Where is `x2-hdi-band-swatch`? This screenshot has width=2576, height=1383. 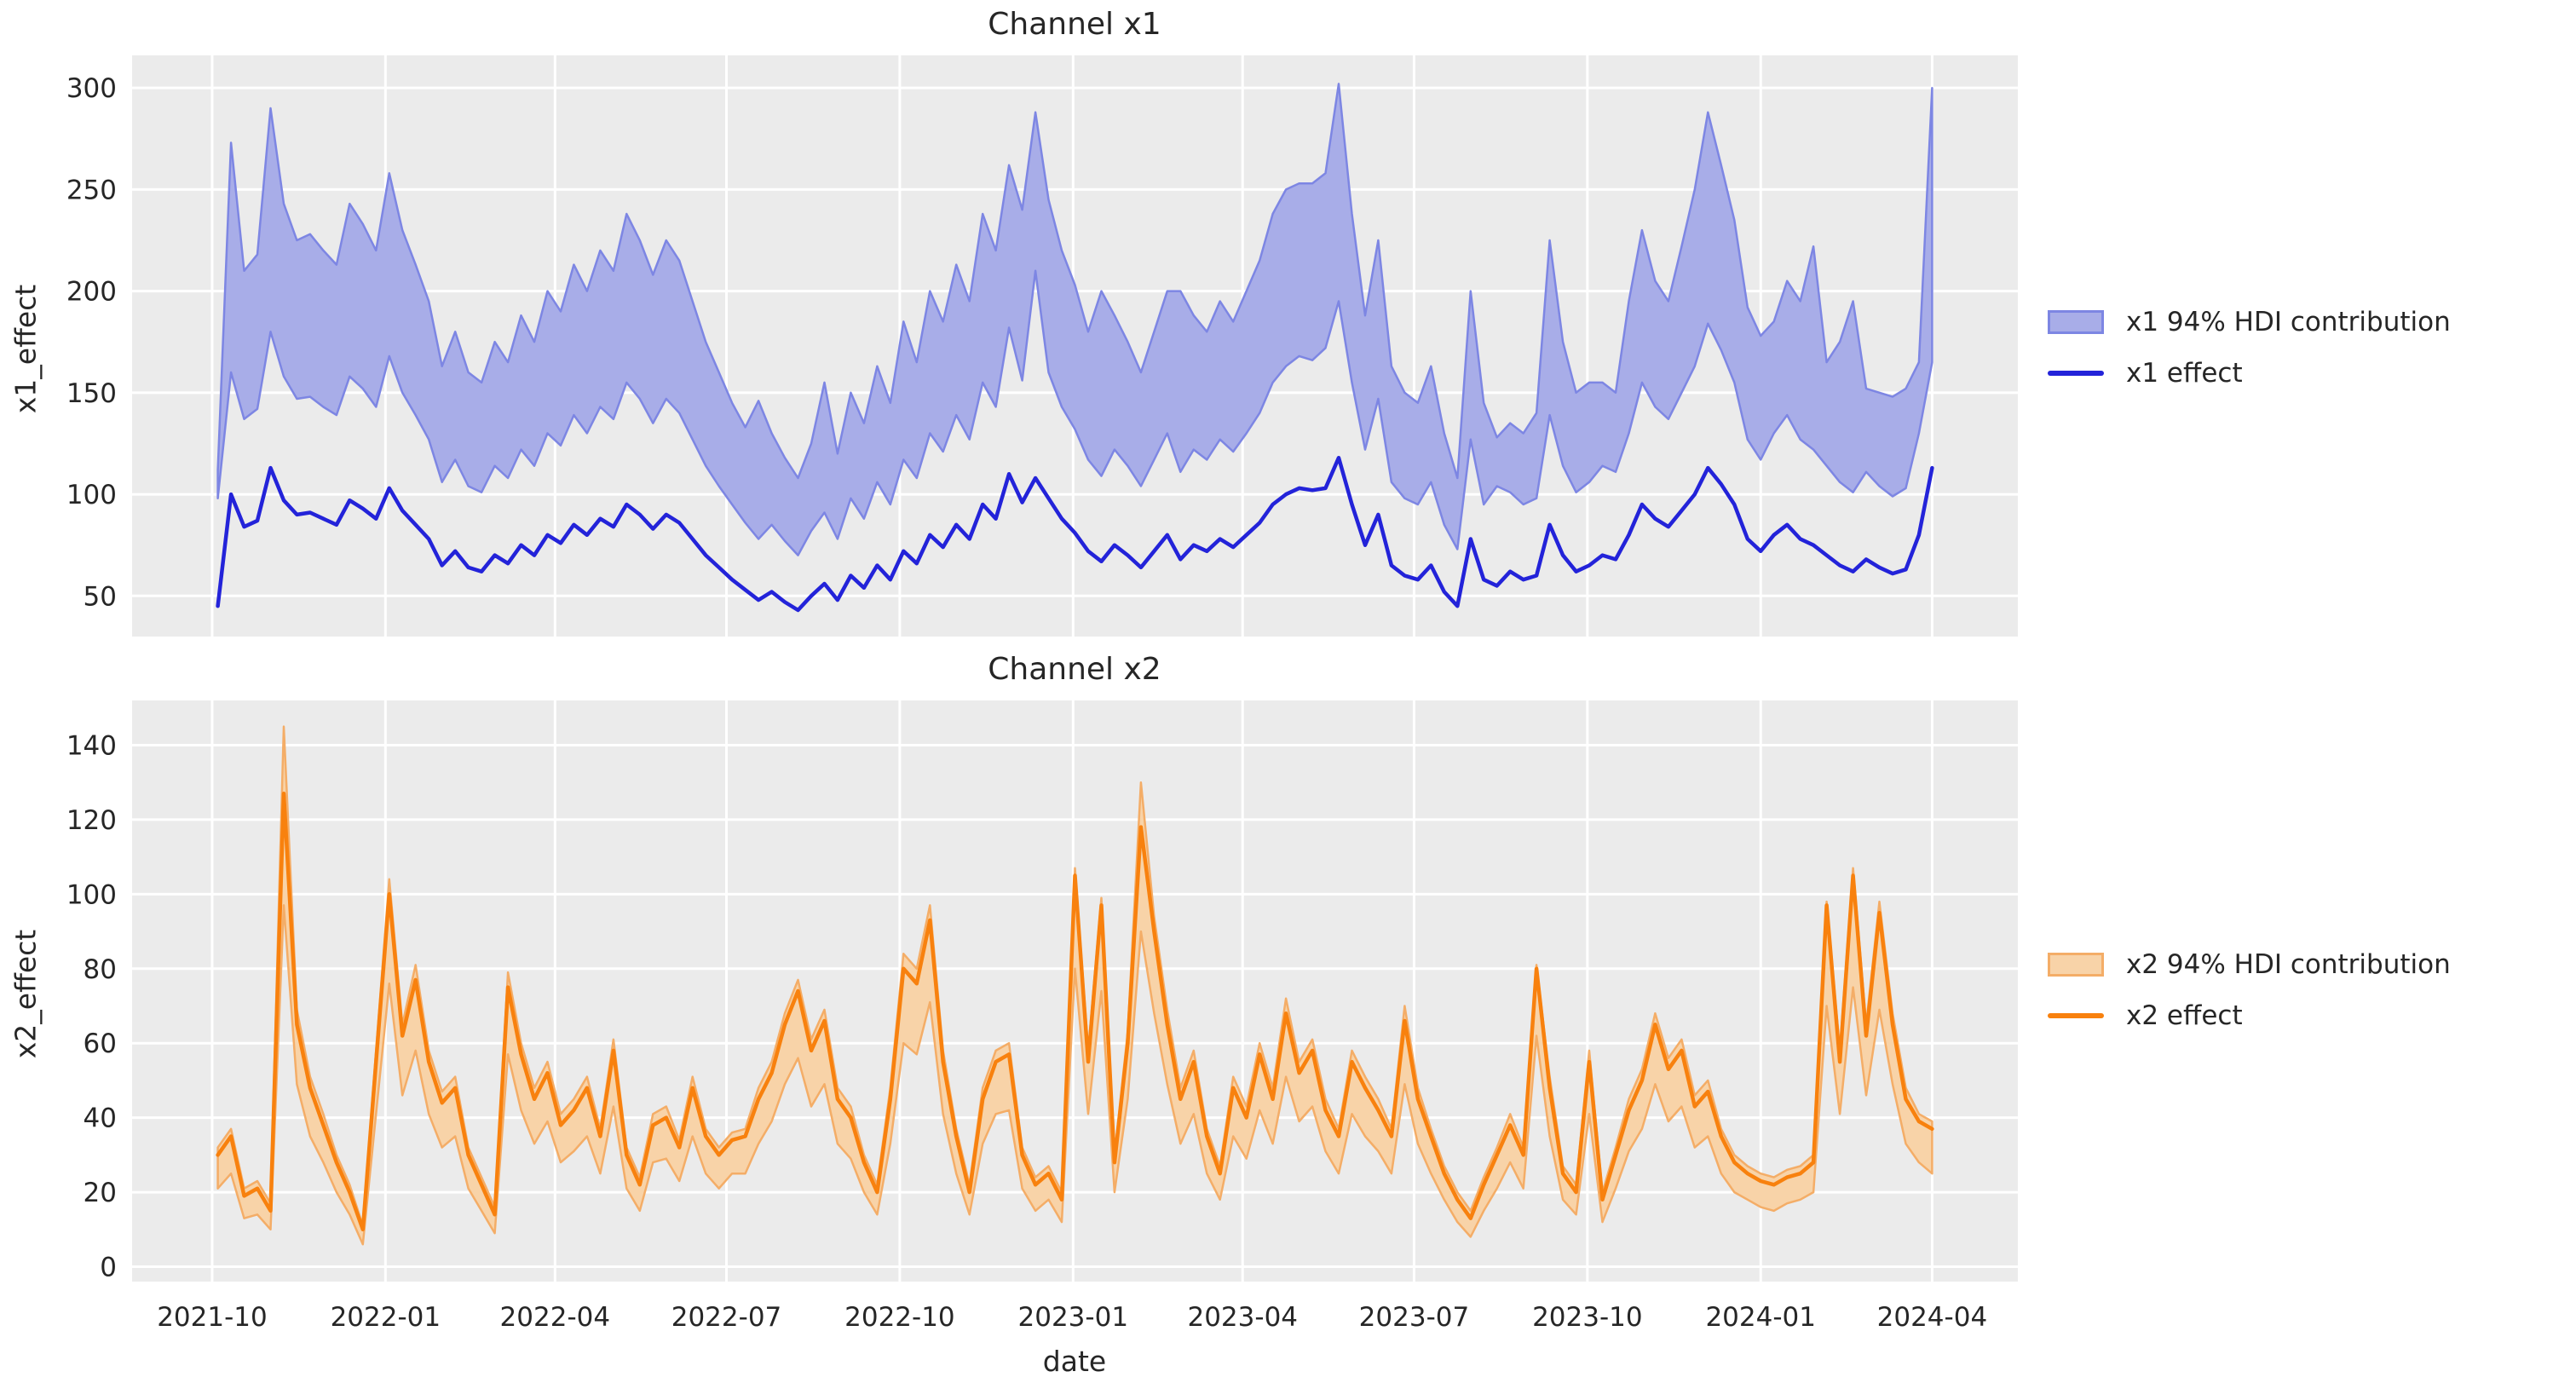 x2-hdi-band-swatch is located at coordinates (2076, 965).